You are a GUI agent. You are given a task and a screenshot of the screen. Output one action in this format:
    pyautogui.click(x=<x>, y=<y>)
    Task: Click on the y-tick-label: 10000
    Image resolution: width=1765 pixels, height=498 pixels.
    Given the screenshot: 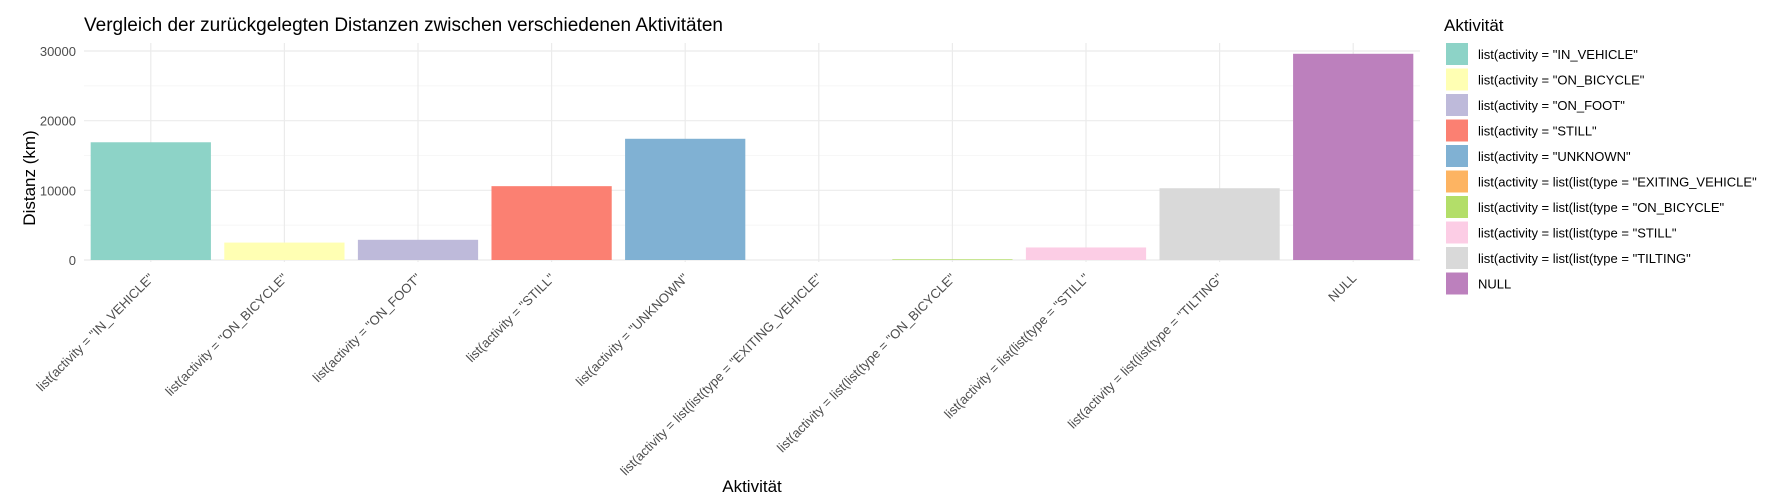 What is the action you would take?
    pyautogui.click(x=58, y=190)
    